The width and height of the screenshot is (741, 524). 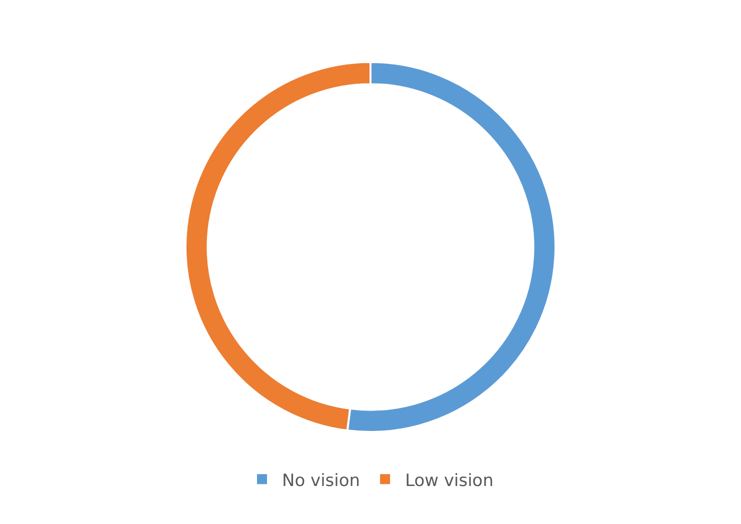 What do you see at coordinates (321, 480) in the screenshot?
I see `legend-label: No vision` at bounding box center [321, 480].